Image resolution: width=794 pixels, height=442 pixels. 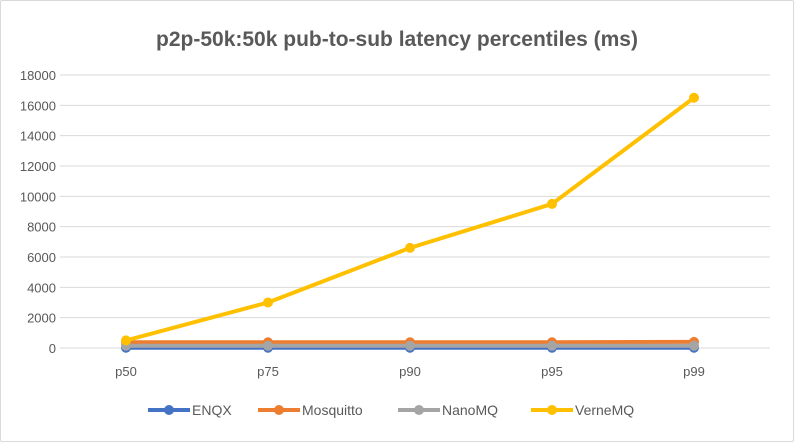 What do you see at coordinates (410, 371) in the screenshot?
I see `x-tick-label: p90` at bounding box center [410, 371].